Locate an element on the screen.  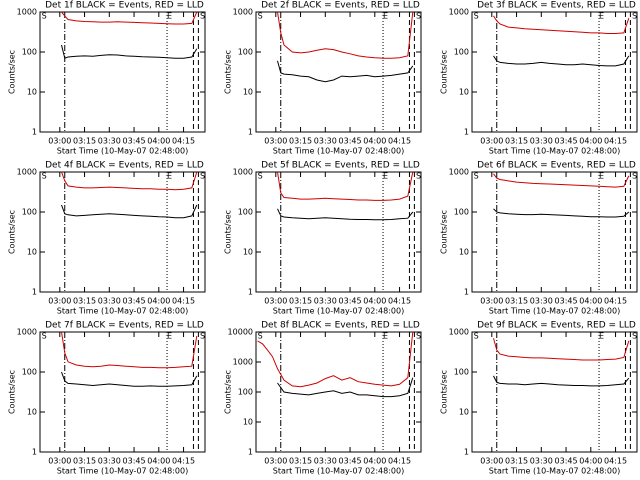
chart-title: Det 2f BLACK = Events, RED = LLD is located at coordinates (340, 6).